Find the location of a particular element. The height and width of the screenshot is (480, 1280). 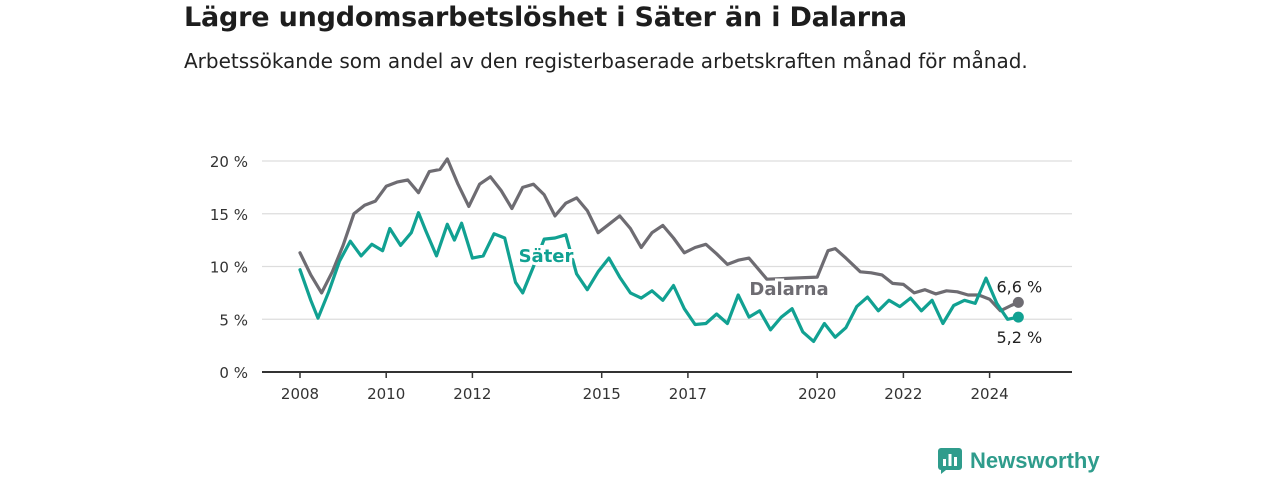

y-tick-label: 20 % is located at coordinates (229, 162).